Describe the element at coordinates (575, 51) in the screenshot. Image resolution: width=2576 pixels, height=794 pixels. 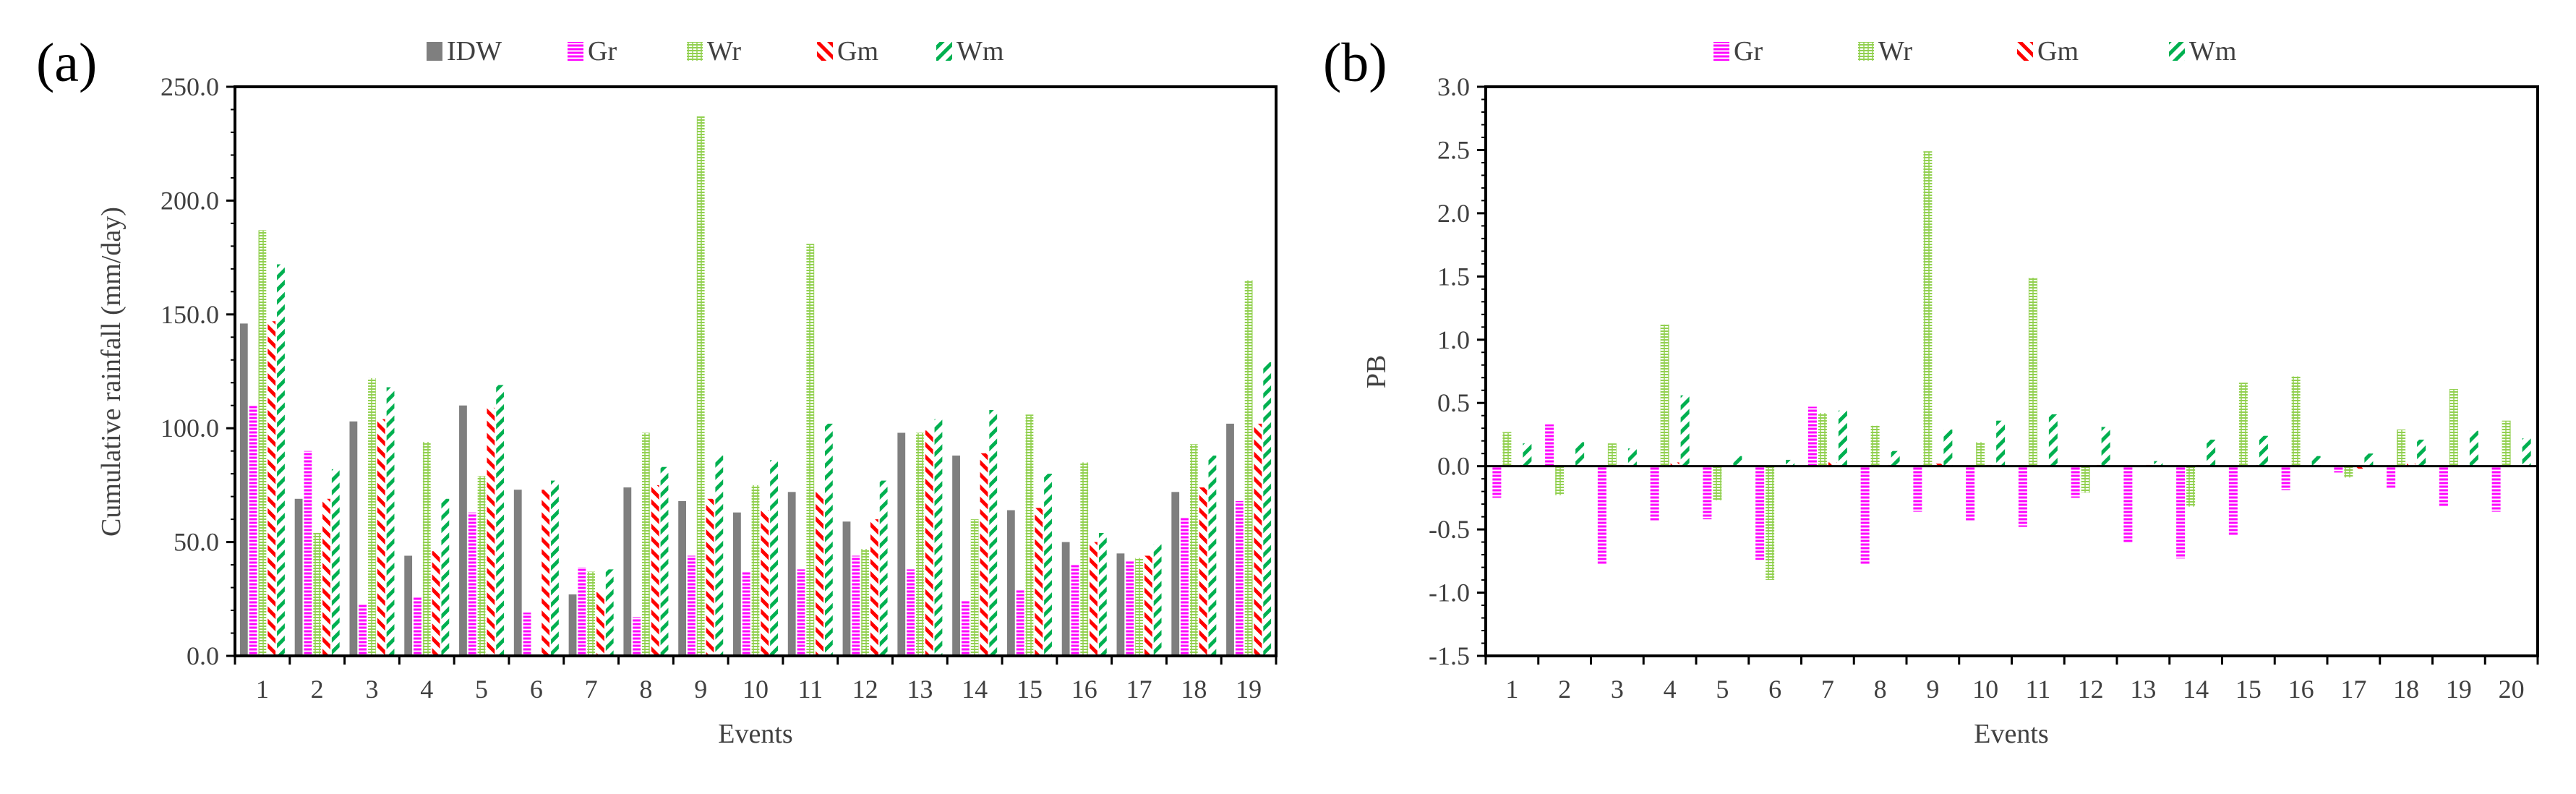
I see `legend-swatch-Gr` at that location.